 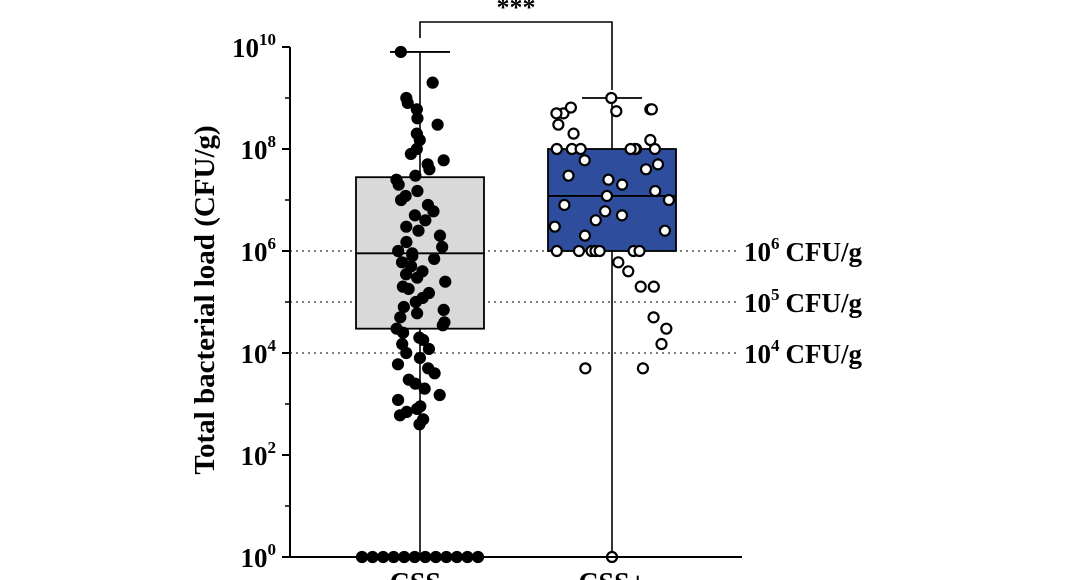 What do you see at coordinates (205, 299) in the screenshot?
I see `y-axis-label: Total bacterial load (CFU/g)` at bounding box center [205, 299].